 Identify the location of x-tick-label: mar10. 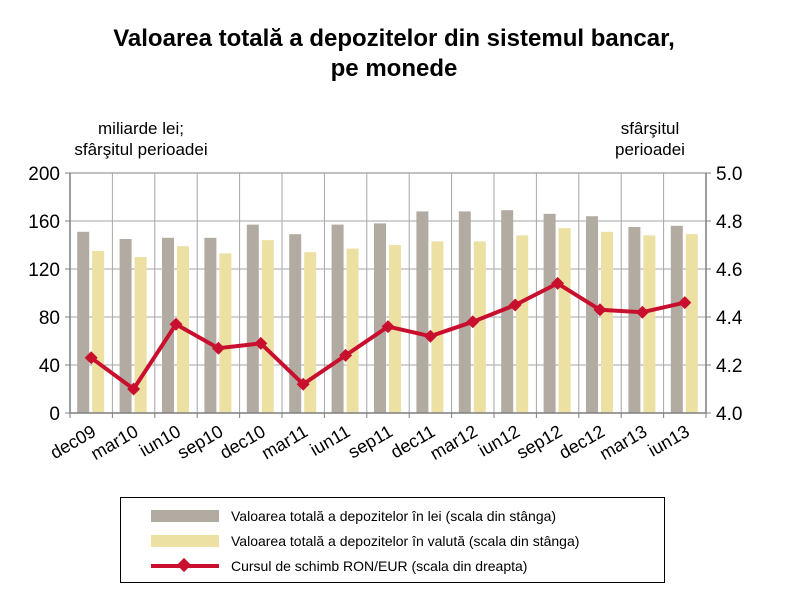
(114, 442).